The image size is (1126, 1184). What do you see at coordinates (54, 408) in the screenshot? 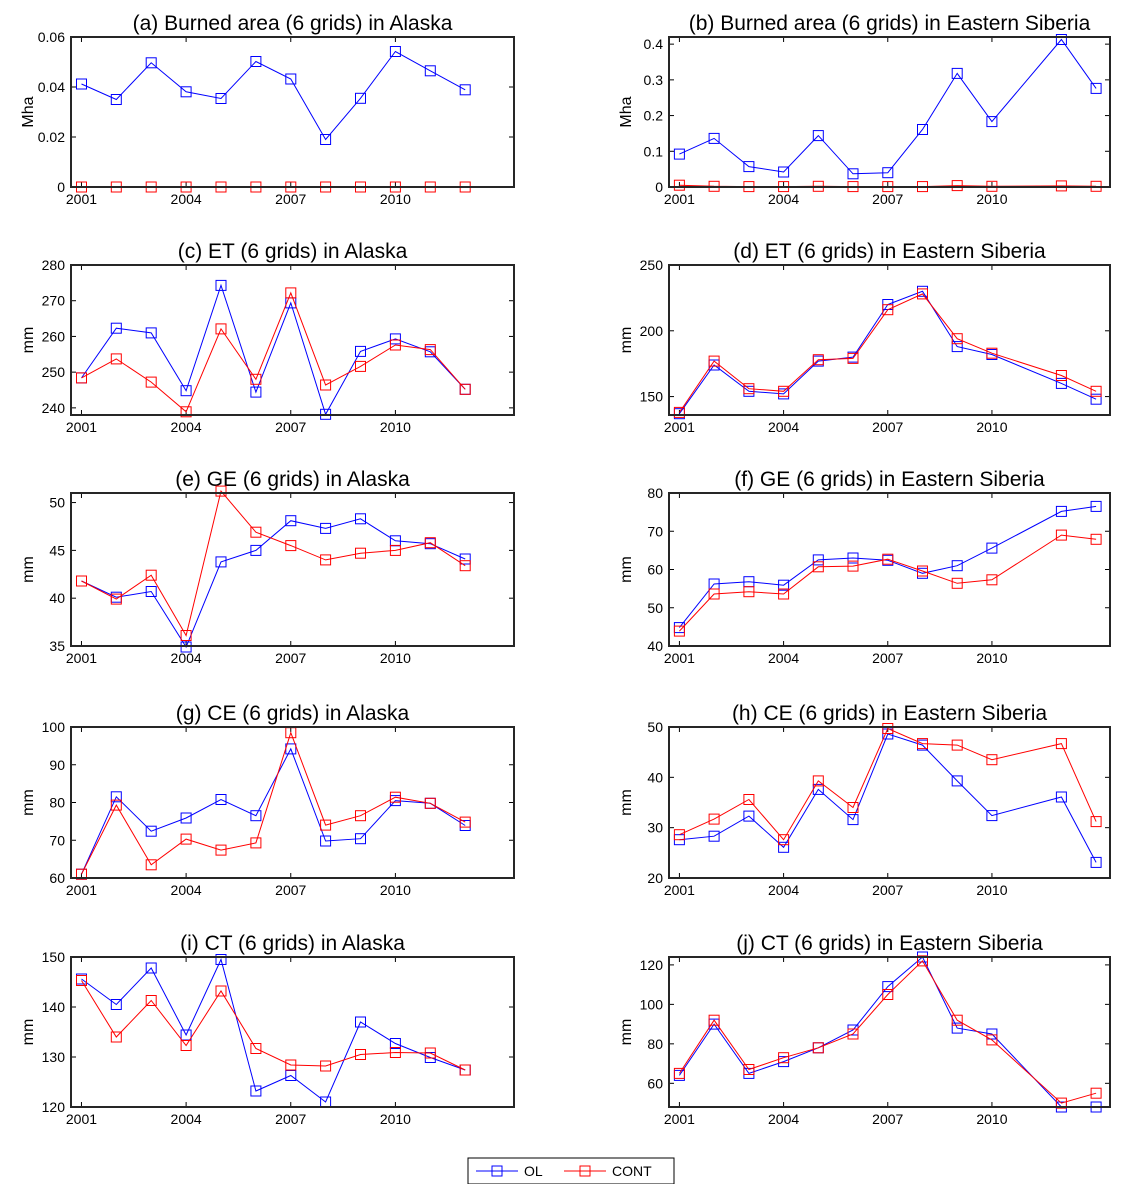
I see `y-tick-label: 240` at bounding box center [54, 408].